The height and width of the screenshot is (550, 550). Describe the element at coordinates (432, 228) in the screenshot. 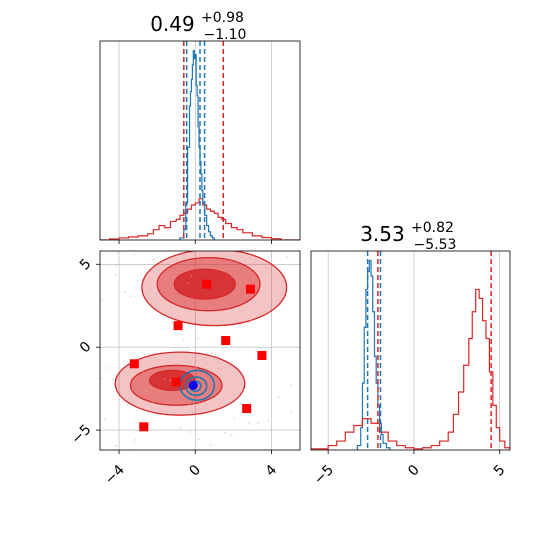

I see `y-marginal-title-plus: +0.82` at that location.